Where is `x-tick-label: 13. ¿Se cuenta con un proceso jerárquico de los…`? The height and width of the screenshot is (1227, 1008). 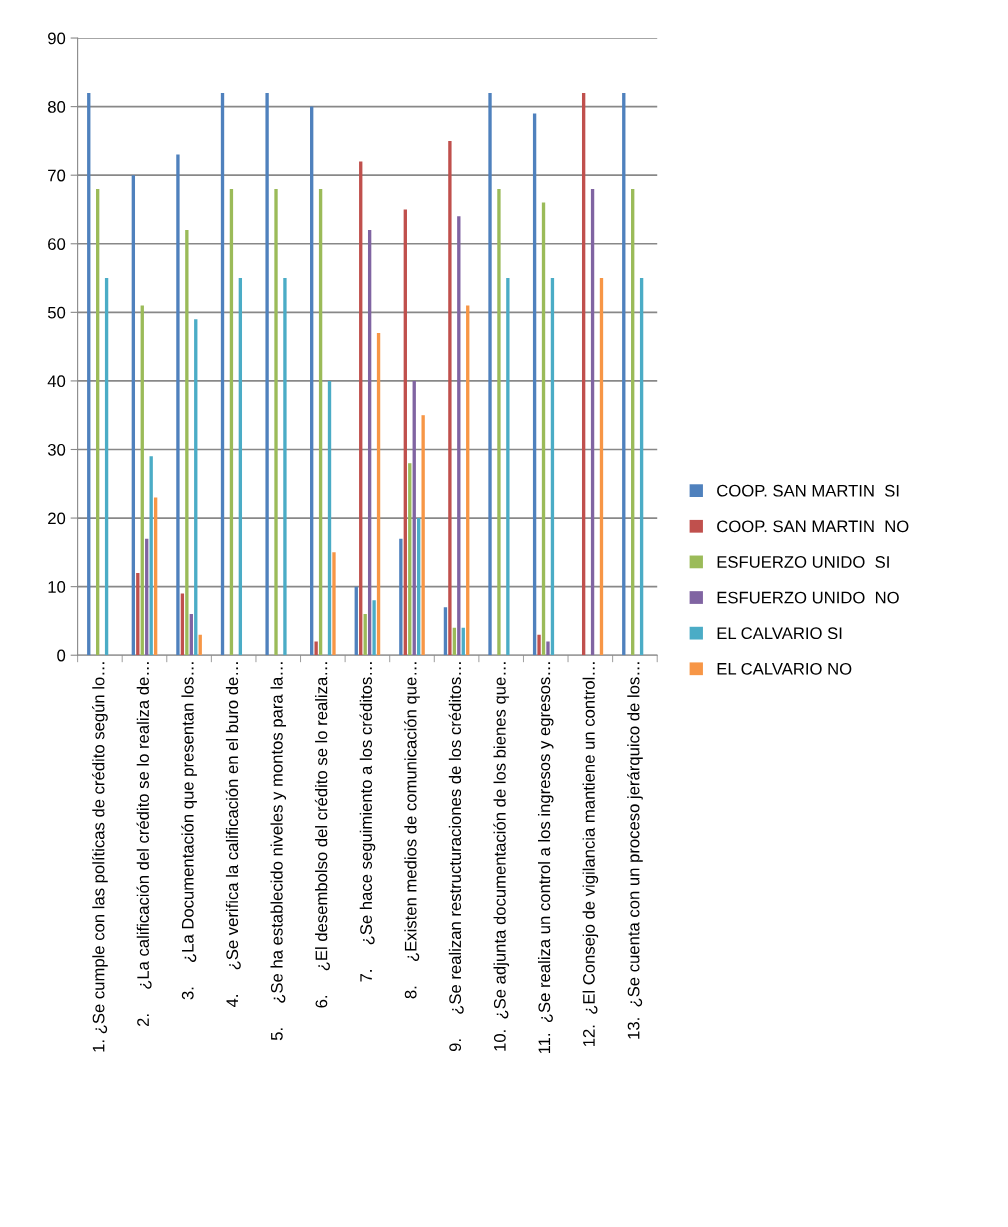
x-tick-label: 13. ¿Se cuenta con un proceso jerárquico de los… is located at coordinates (635, 850).